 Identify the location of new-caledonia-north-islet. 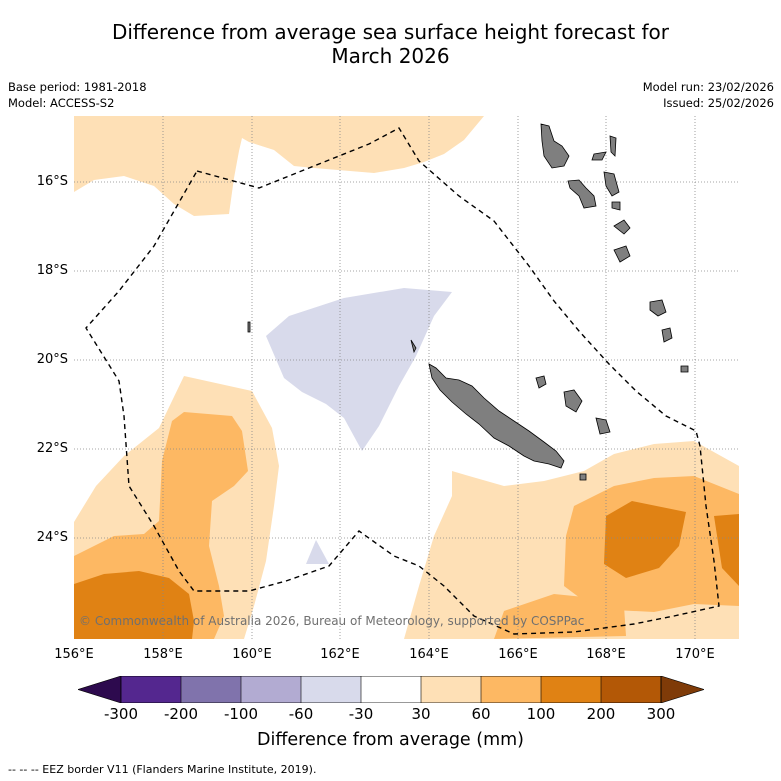
(413, 346).